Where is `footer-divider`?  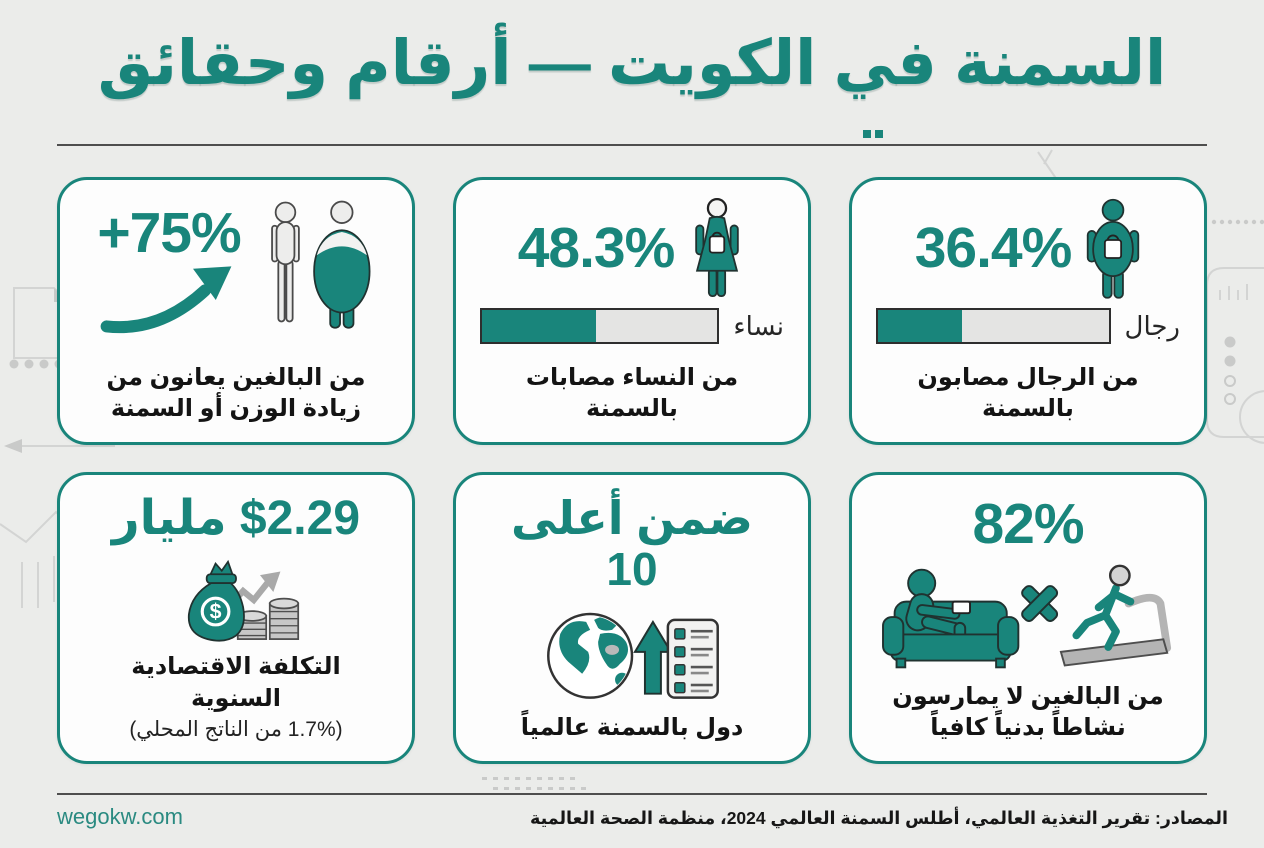
footer-divider is located at coordinates (632, 794).